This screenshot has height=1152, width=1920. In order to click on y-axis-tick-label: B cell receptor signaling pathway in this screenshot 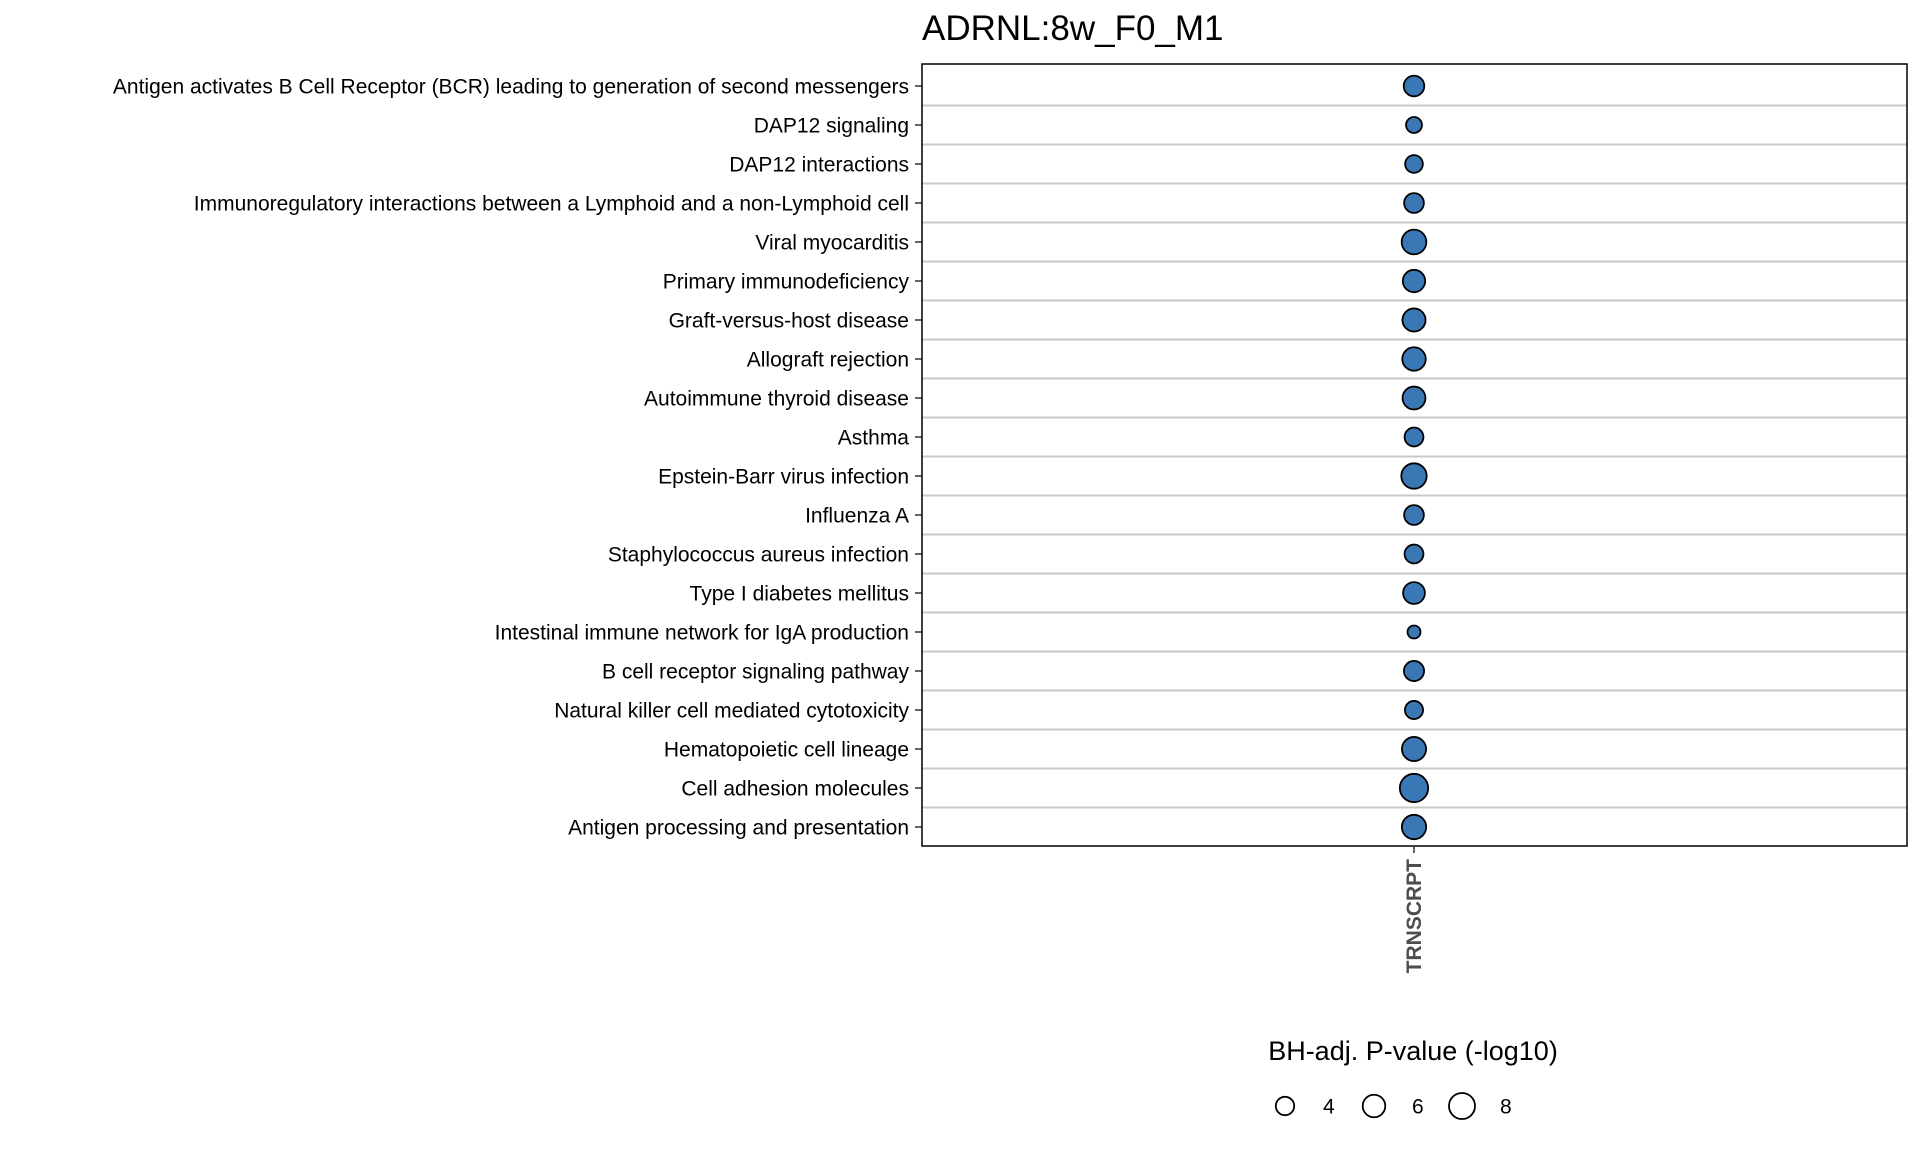, I will do `click(756, 671)`.